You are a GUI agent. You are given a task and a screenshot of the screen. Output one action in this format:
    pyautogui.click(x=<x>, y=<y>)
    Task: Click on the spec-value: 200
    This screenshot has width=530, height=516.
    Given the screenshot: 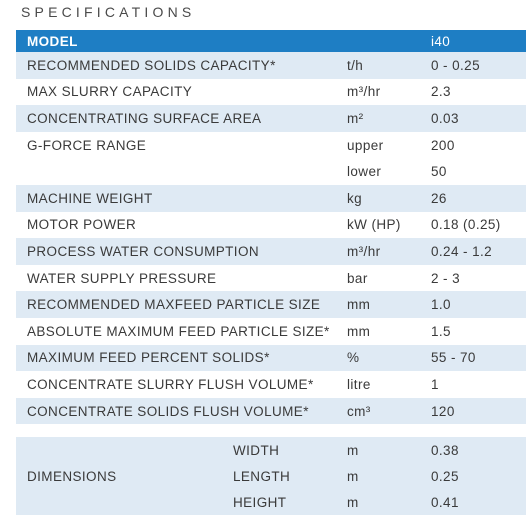 What is the action you would take?
    pyautogui.click(x=478, y=145)
    